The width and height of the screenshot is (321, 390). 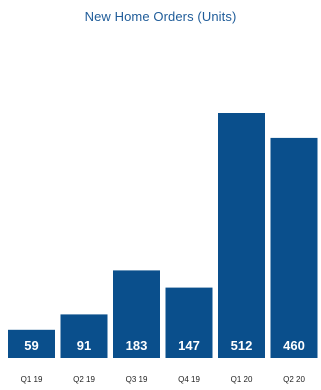 What do you see at coordinates (32, 379) in the screenshot?
I see `x-tick-label-q1-19: Q1 19` at bounding box center [32, 379].